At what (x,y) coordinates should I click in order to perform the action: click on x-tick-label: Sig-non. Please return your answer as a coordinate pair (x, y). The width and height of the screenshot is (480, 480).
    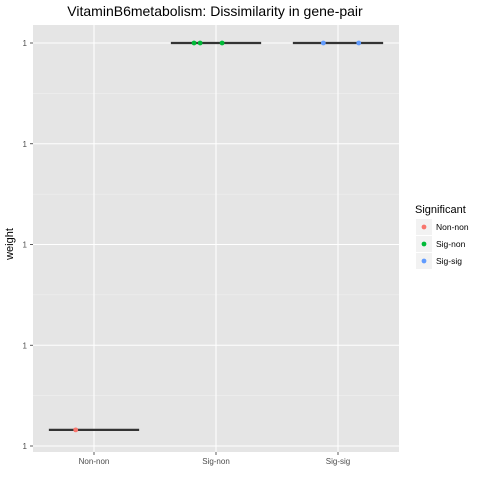
    Looking at the image, I should click on (216, 461).